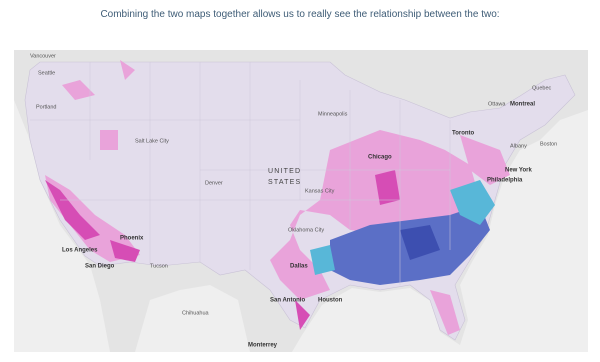  What do you see at coordinates (46, 73) in the screenshot?
I see `map-label: Seattle` at bounding box center [46, 73].